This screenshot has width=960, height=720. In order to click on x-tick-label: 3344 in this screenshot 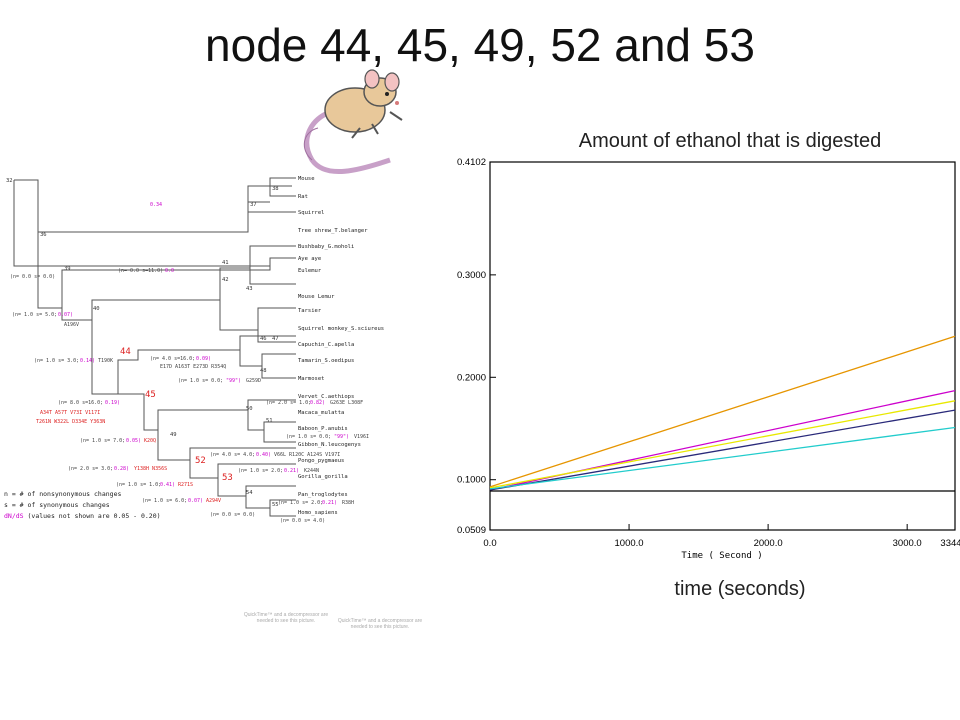, I will do `click(950, 543)`.